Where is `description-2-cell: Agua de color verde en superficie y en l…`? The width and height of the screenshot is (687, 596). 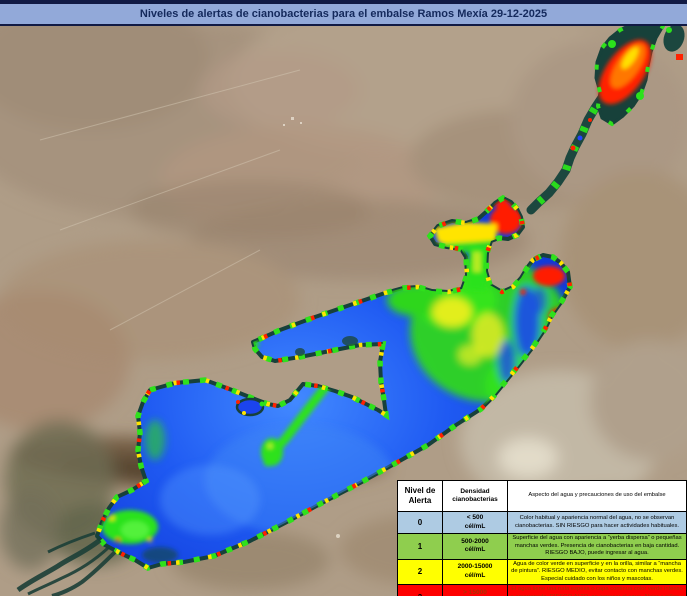
description-2-cell: Agua de color verde en superficie y en l… is located at coordinates (597, 572).